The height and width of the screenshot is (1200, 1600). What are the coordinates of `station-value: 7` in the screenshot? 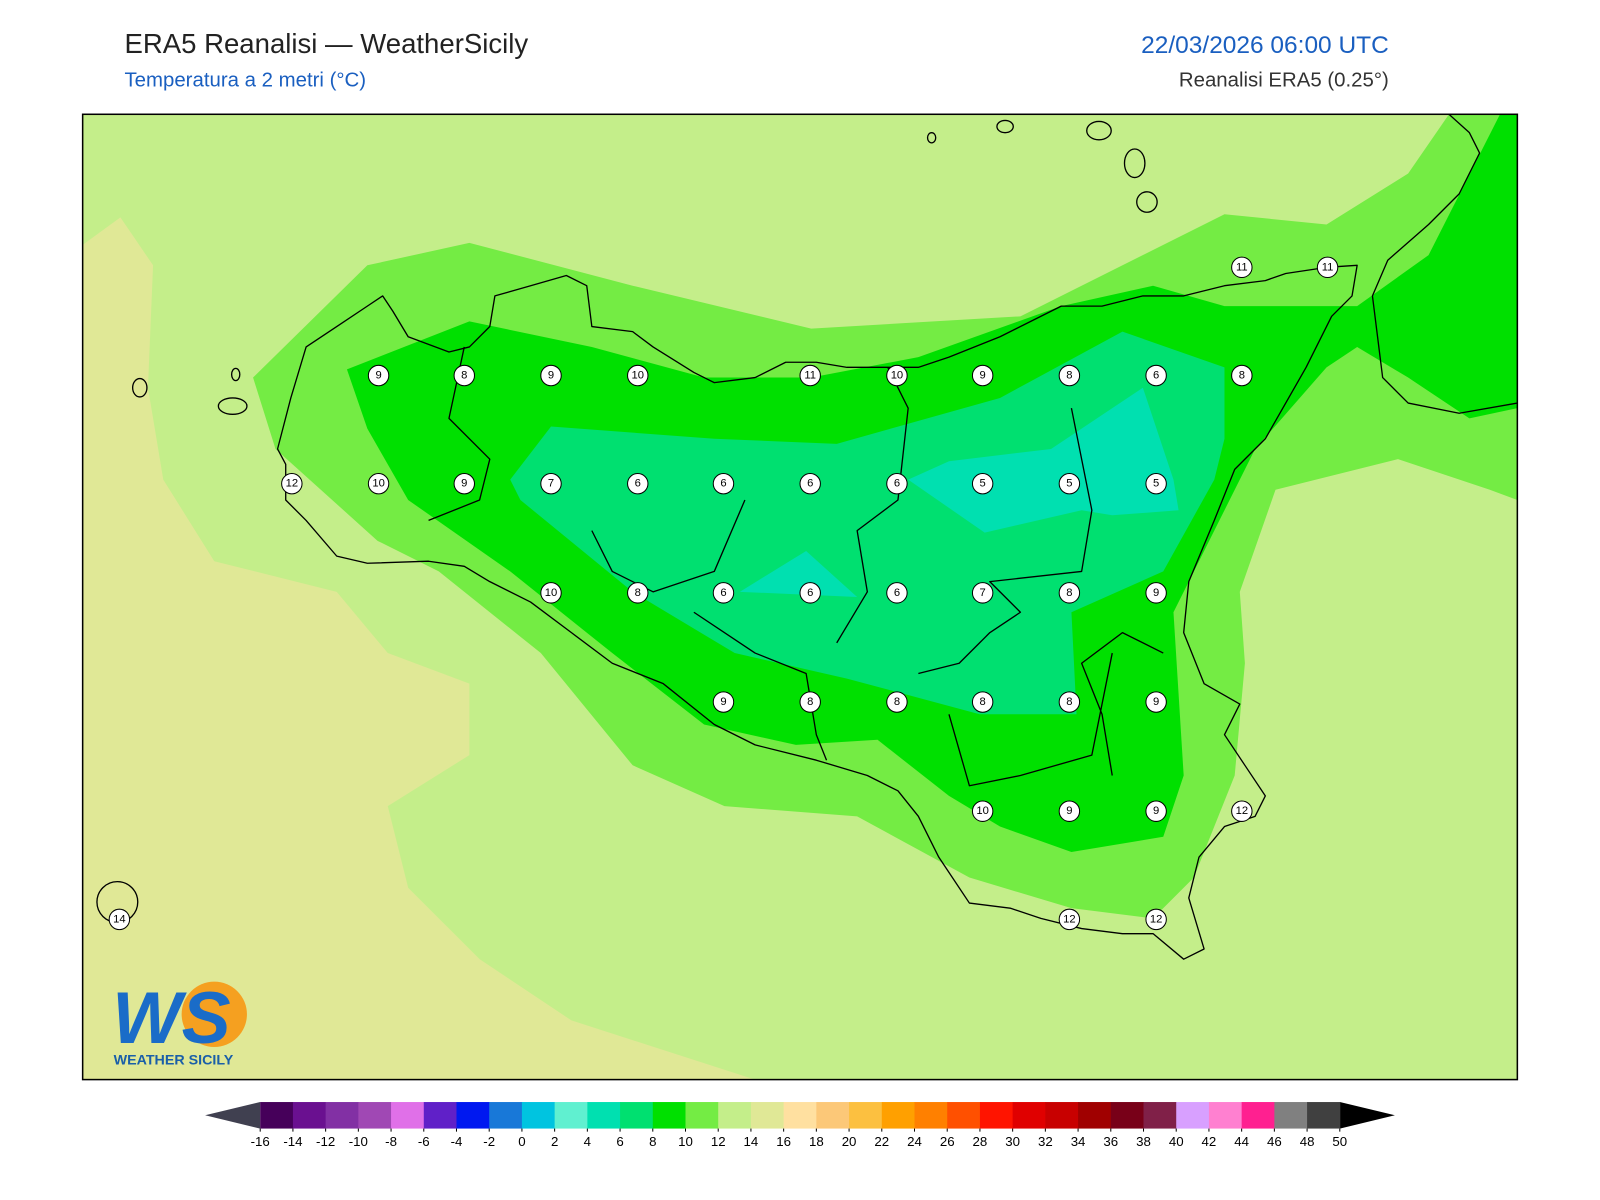 It's located at (551, 484).